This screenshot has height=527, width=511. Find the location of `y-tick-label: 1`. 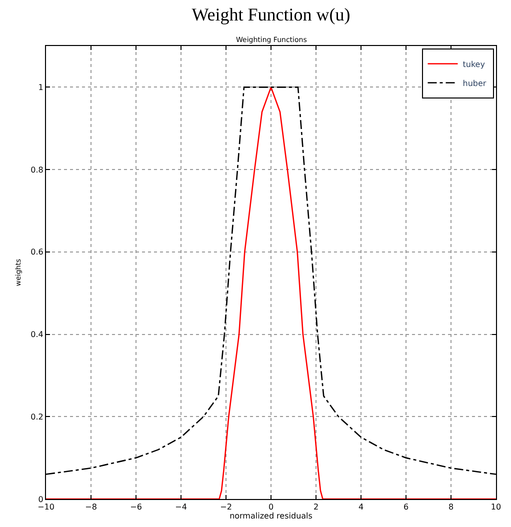

y-tick-label: 1 is located at coordinates (41, 87).